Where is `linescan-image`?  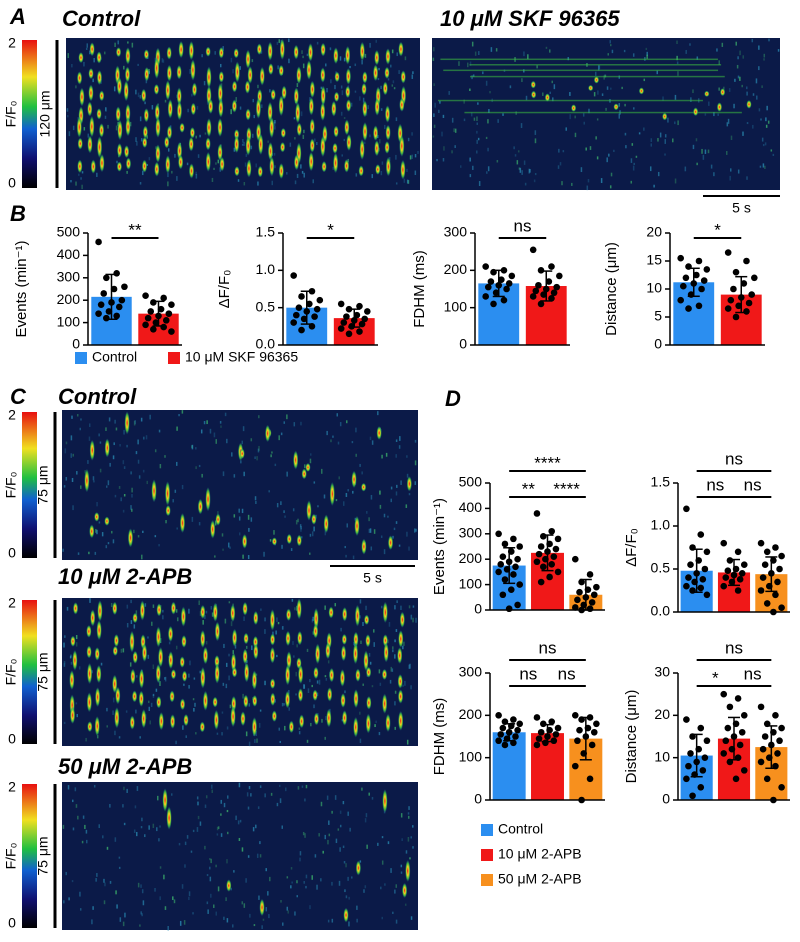
linescan-image is located at coordinates (240, 672).